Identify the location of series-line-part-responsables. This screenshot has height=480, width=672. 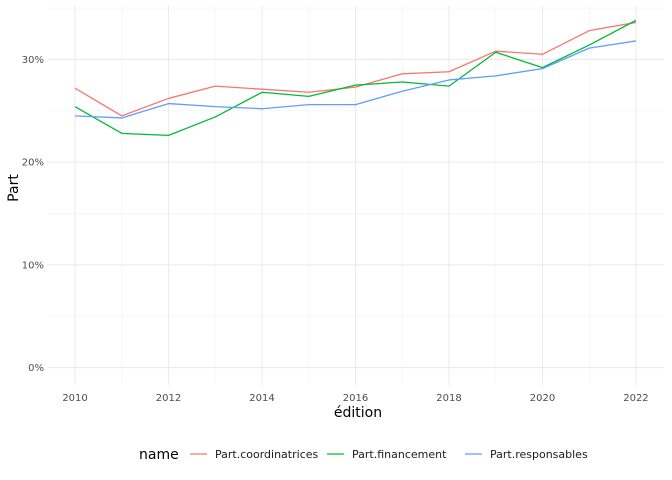
(356, 79).